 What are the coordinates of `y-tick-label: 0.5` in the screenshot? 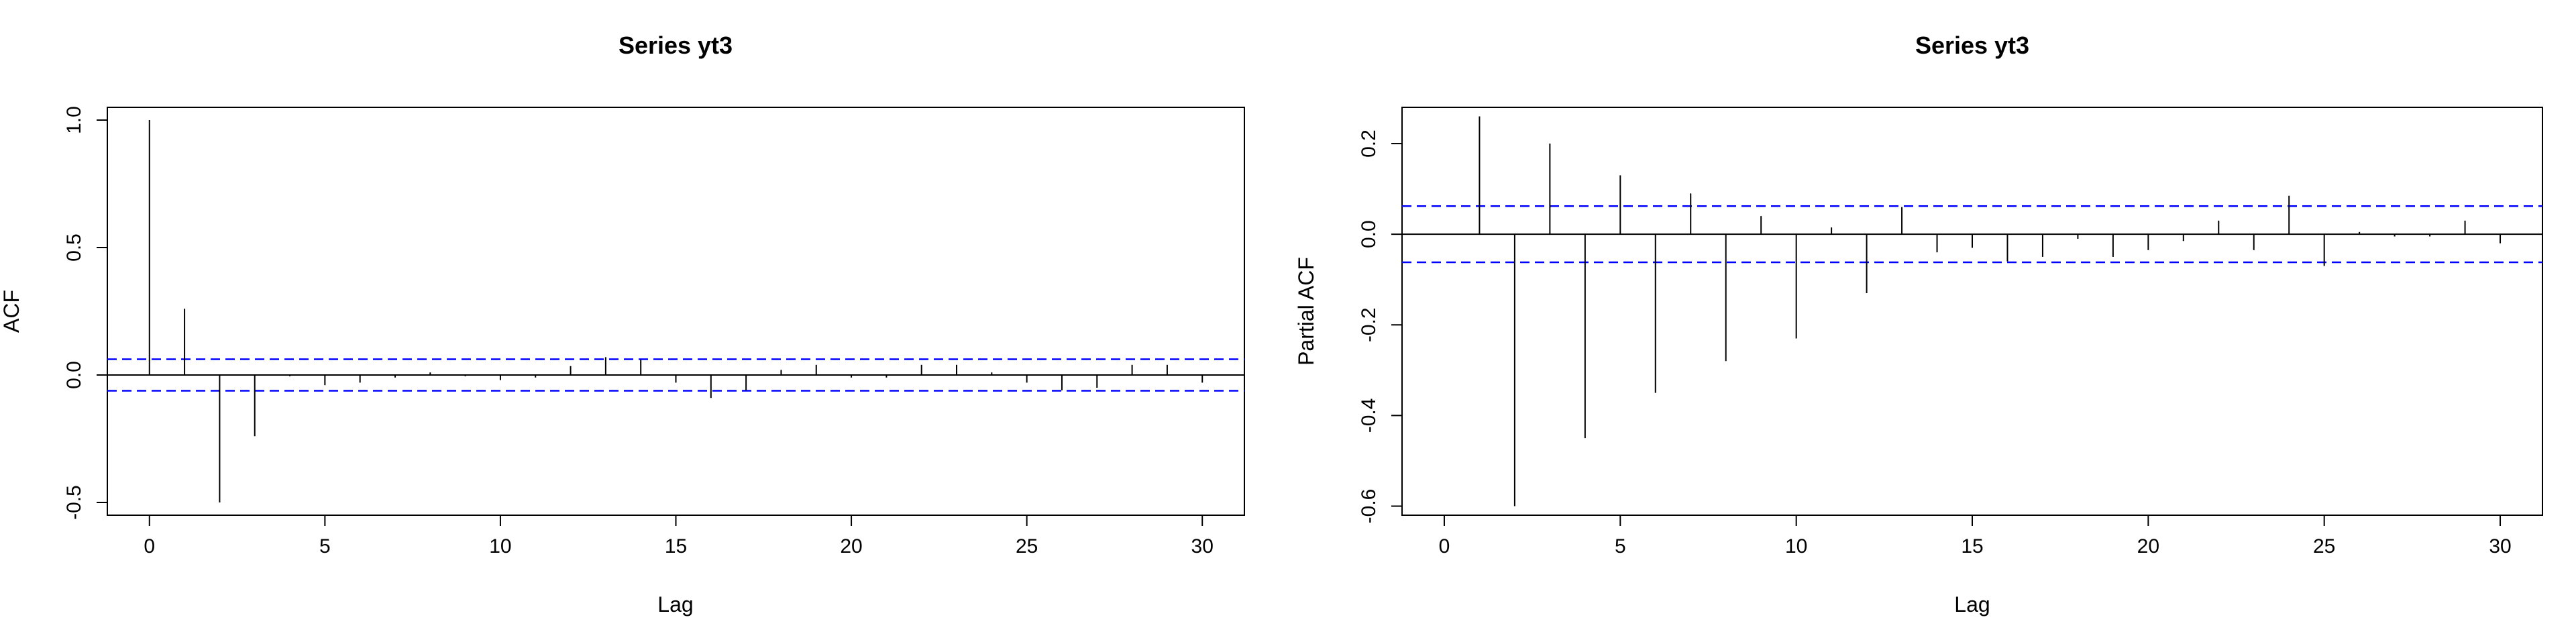 It's located at (74, 247).